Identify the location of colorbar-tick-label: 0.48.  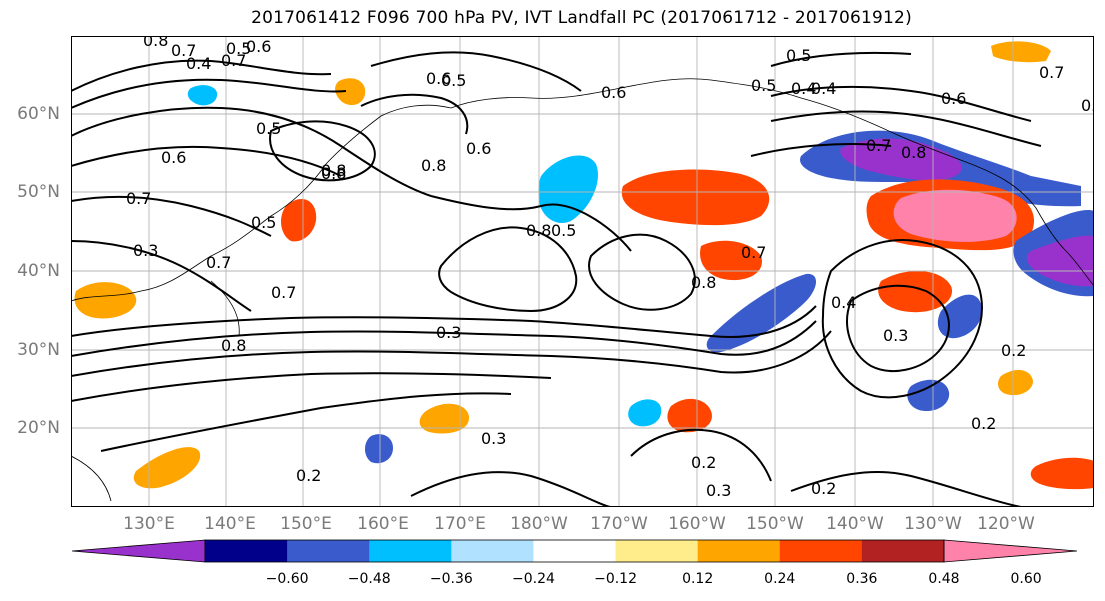
(944, 579).